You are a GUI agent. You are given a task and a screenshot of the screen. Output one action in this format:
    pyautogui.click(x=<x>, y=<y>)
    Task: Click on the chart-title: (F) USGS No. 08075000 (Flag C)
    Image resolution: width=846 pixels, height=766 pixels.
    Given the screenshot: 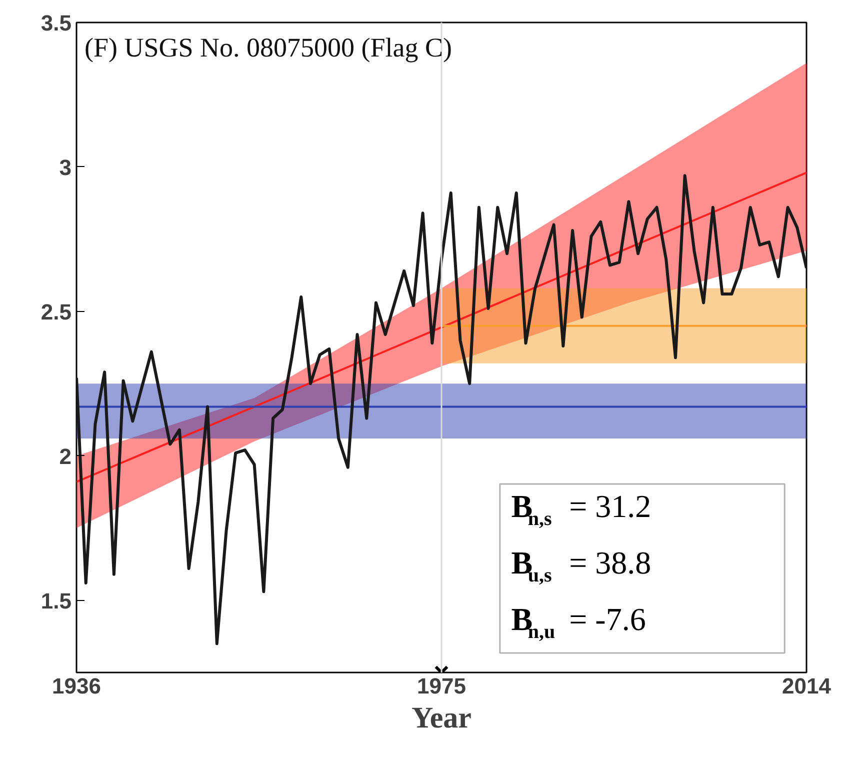 What is the action you would take?
    pyautogui.click(x=268, y=47)
    